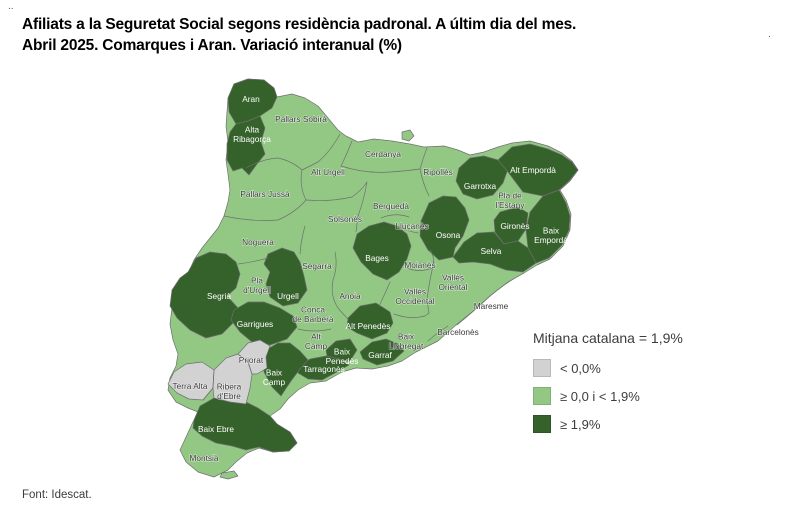  Describe the element at coordinates (548, 226) in the screenshot. I see `comarca-baix-emporda` at that location.